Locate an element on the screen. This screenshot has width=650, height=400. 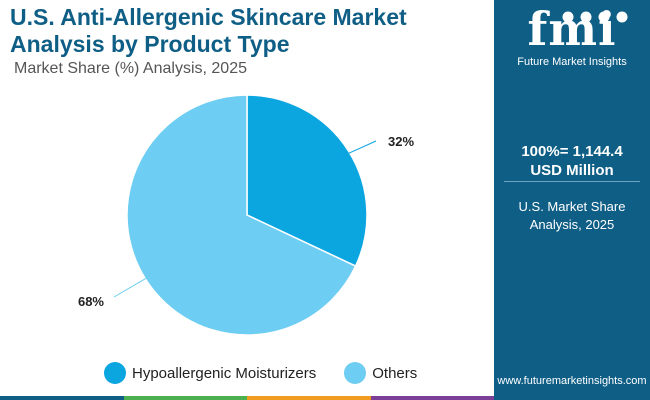
market-total-value: 100%= 1,144.4 is located at coordinates (572, 151).